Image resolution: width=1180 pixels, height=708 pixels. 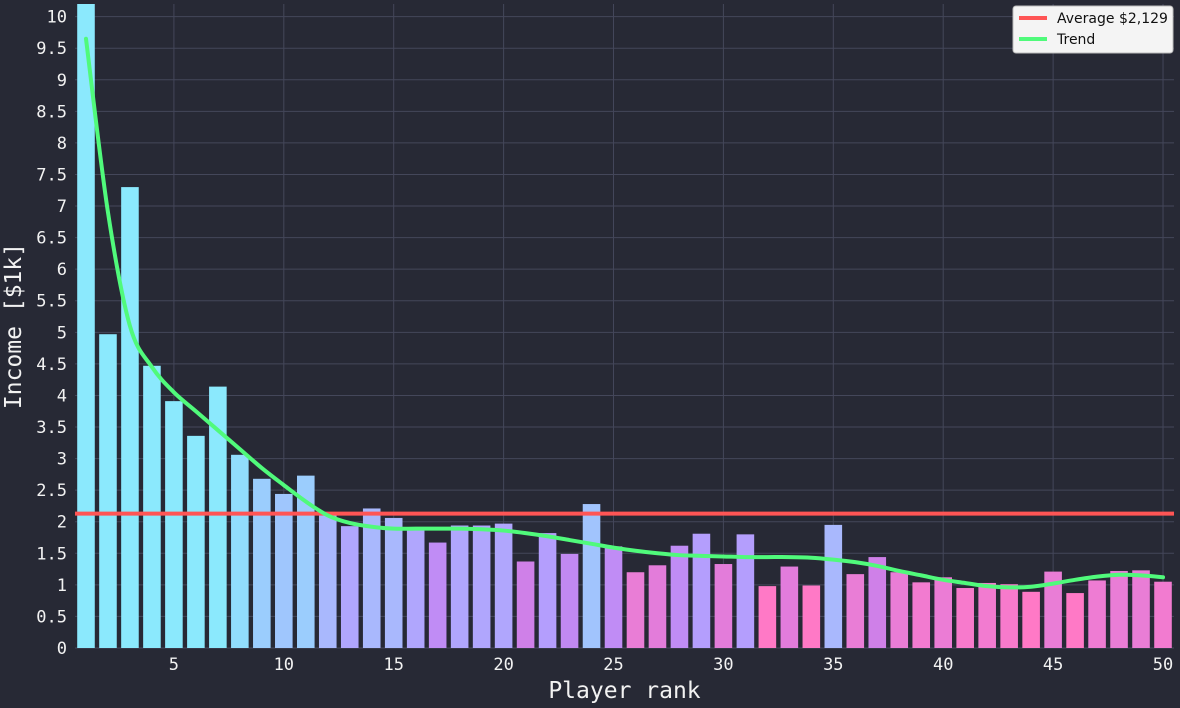 What do you see at coordinates (1163, 665) in the screenshot?
I see `x-tick-label: 50` at bounding box center [1163, 665].